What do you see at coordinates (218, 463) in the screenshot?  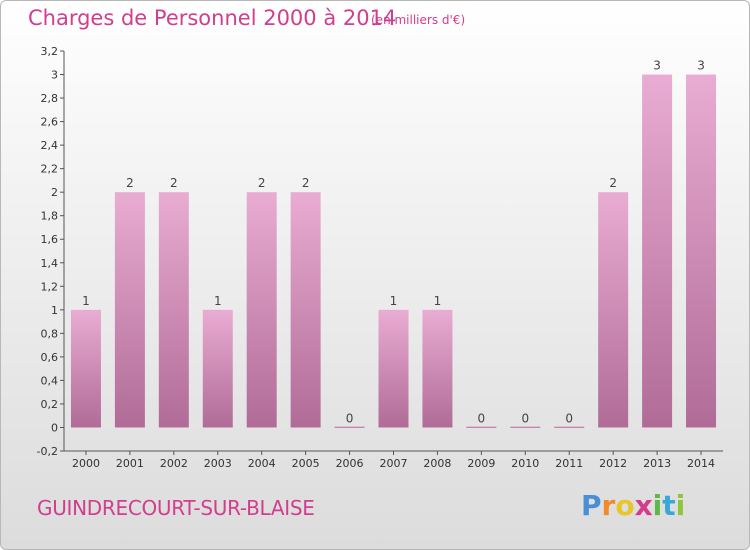 I see `x-tick-label-2003: 2003` at bounding box center [218, 463].